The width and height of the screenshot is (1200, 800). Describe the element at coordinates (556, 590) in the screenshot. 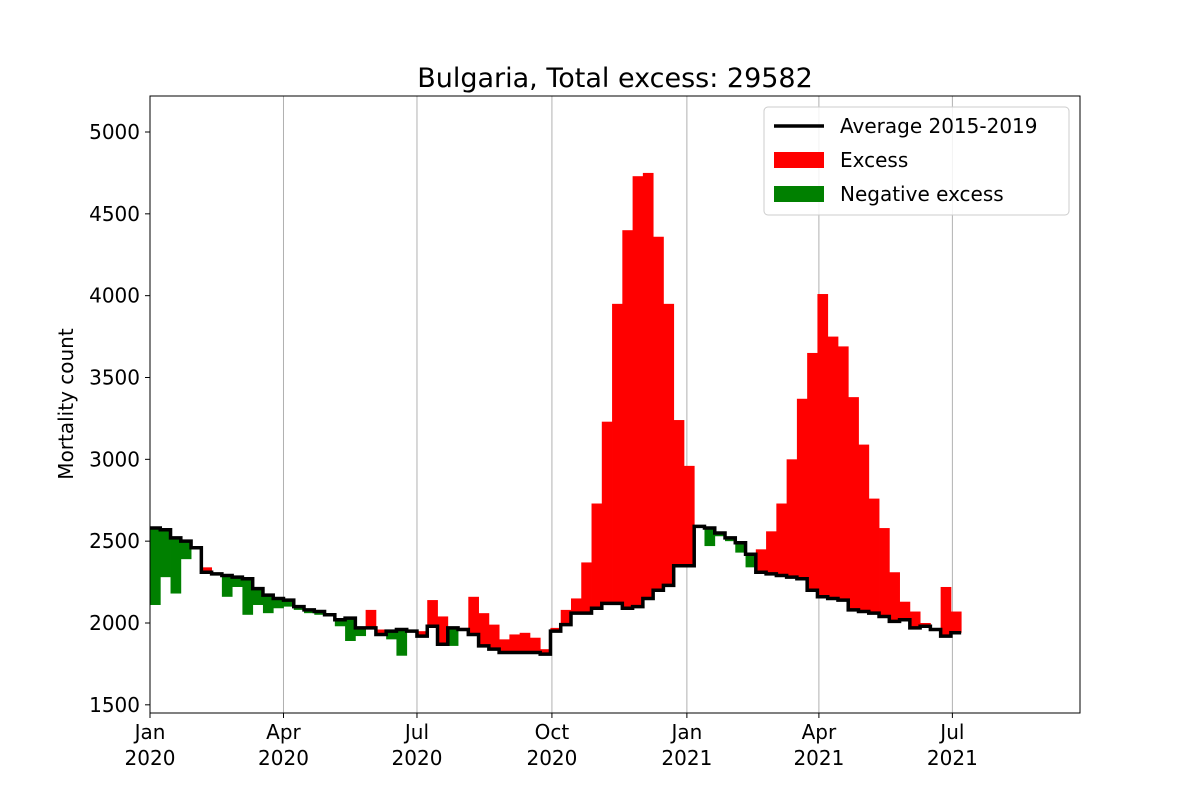

I see `baseline-step-line` at that location.